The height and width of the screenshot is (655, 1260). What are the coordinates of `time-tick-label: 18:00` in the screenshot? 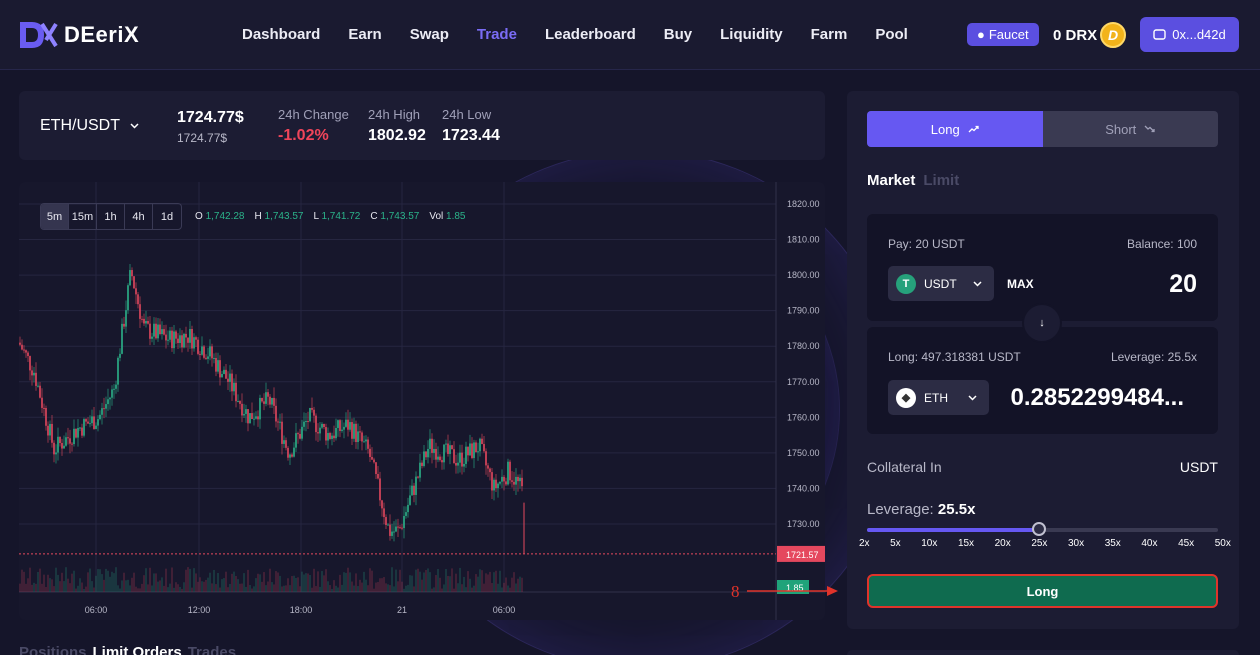 It's located at (301, 610).